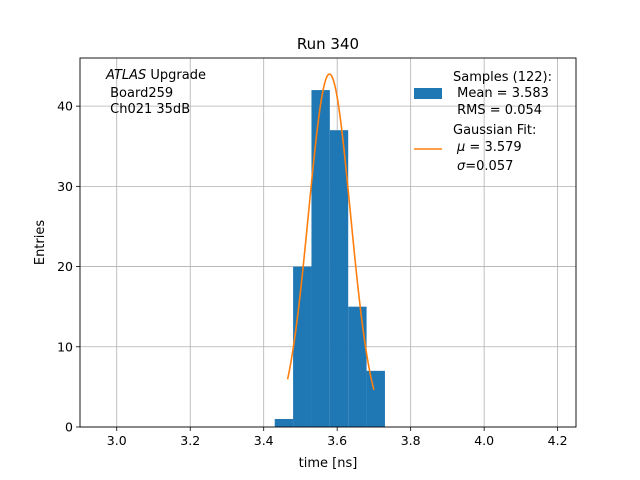  Describe the element at coordinates (494, 130) in the screenshot. I see `legend-fit-line-1: Gaussian Fit:` at that location.